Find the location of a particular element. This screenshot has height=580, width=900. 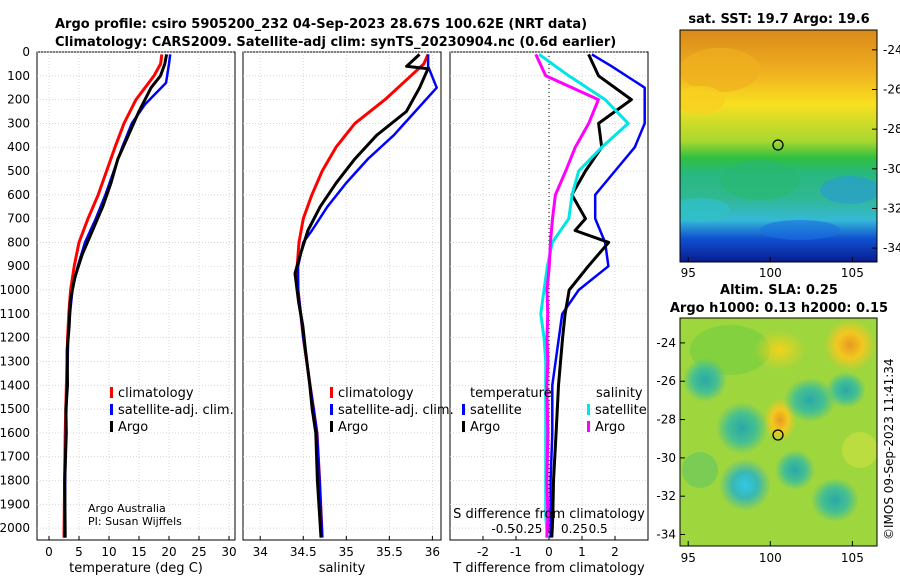

sla-lat-label: -28 is located at coordinates (666, 420).